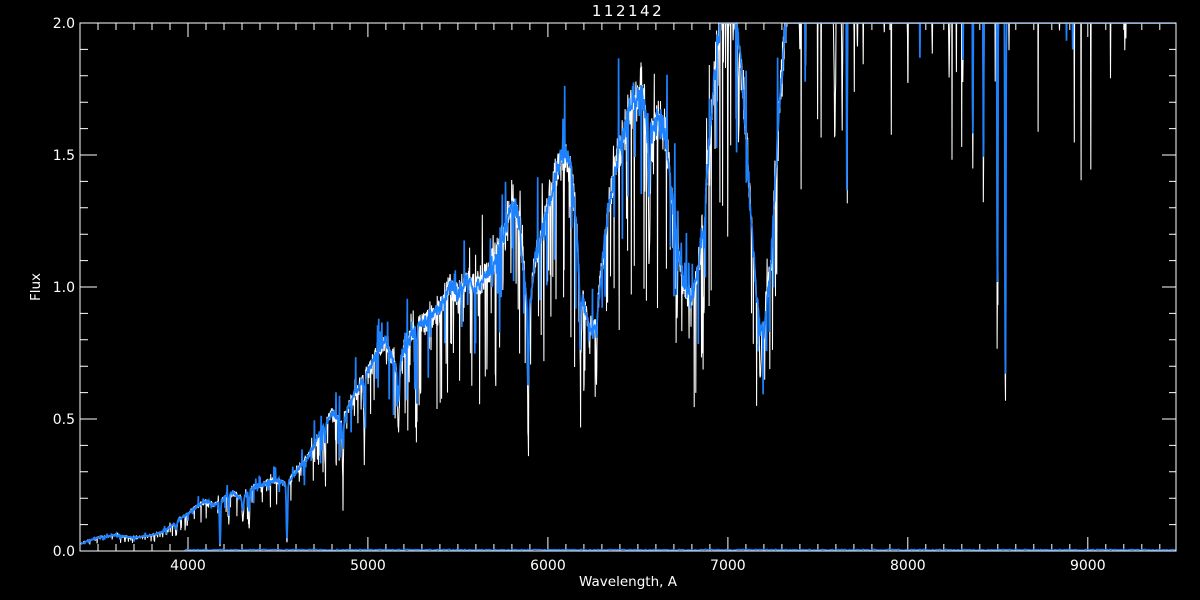 The height and width of the screenshot is (600, 1200). What do you see at coordinates (64, 420) in the screenshot?
I see `y-tick-label: 0.5` at bounding box center [64, 420].